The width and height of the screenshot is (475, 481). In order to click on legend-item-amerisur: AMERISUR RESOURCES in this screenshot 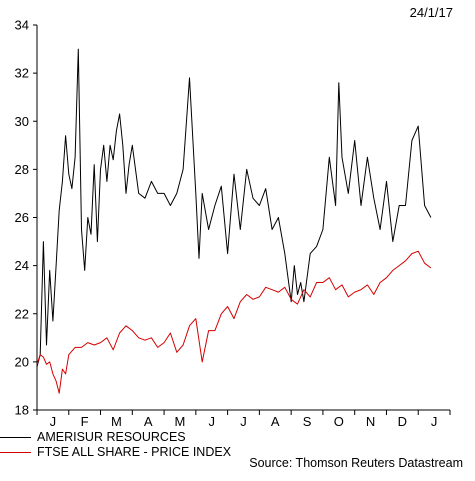, I will do `click(93, 437)`.